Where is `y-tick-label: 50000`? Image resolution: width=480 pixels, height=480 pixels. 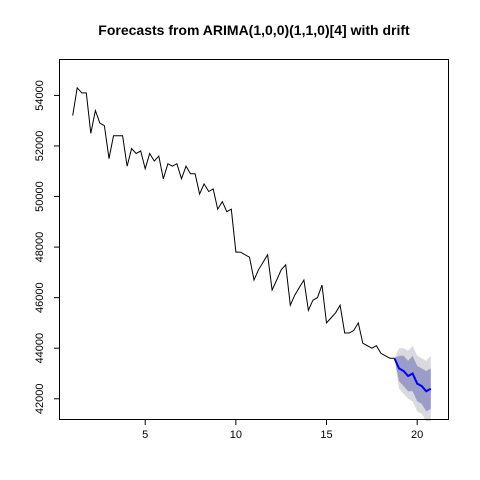
y-tick-label: 50000 is located at coordinates (40, 196).